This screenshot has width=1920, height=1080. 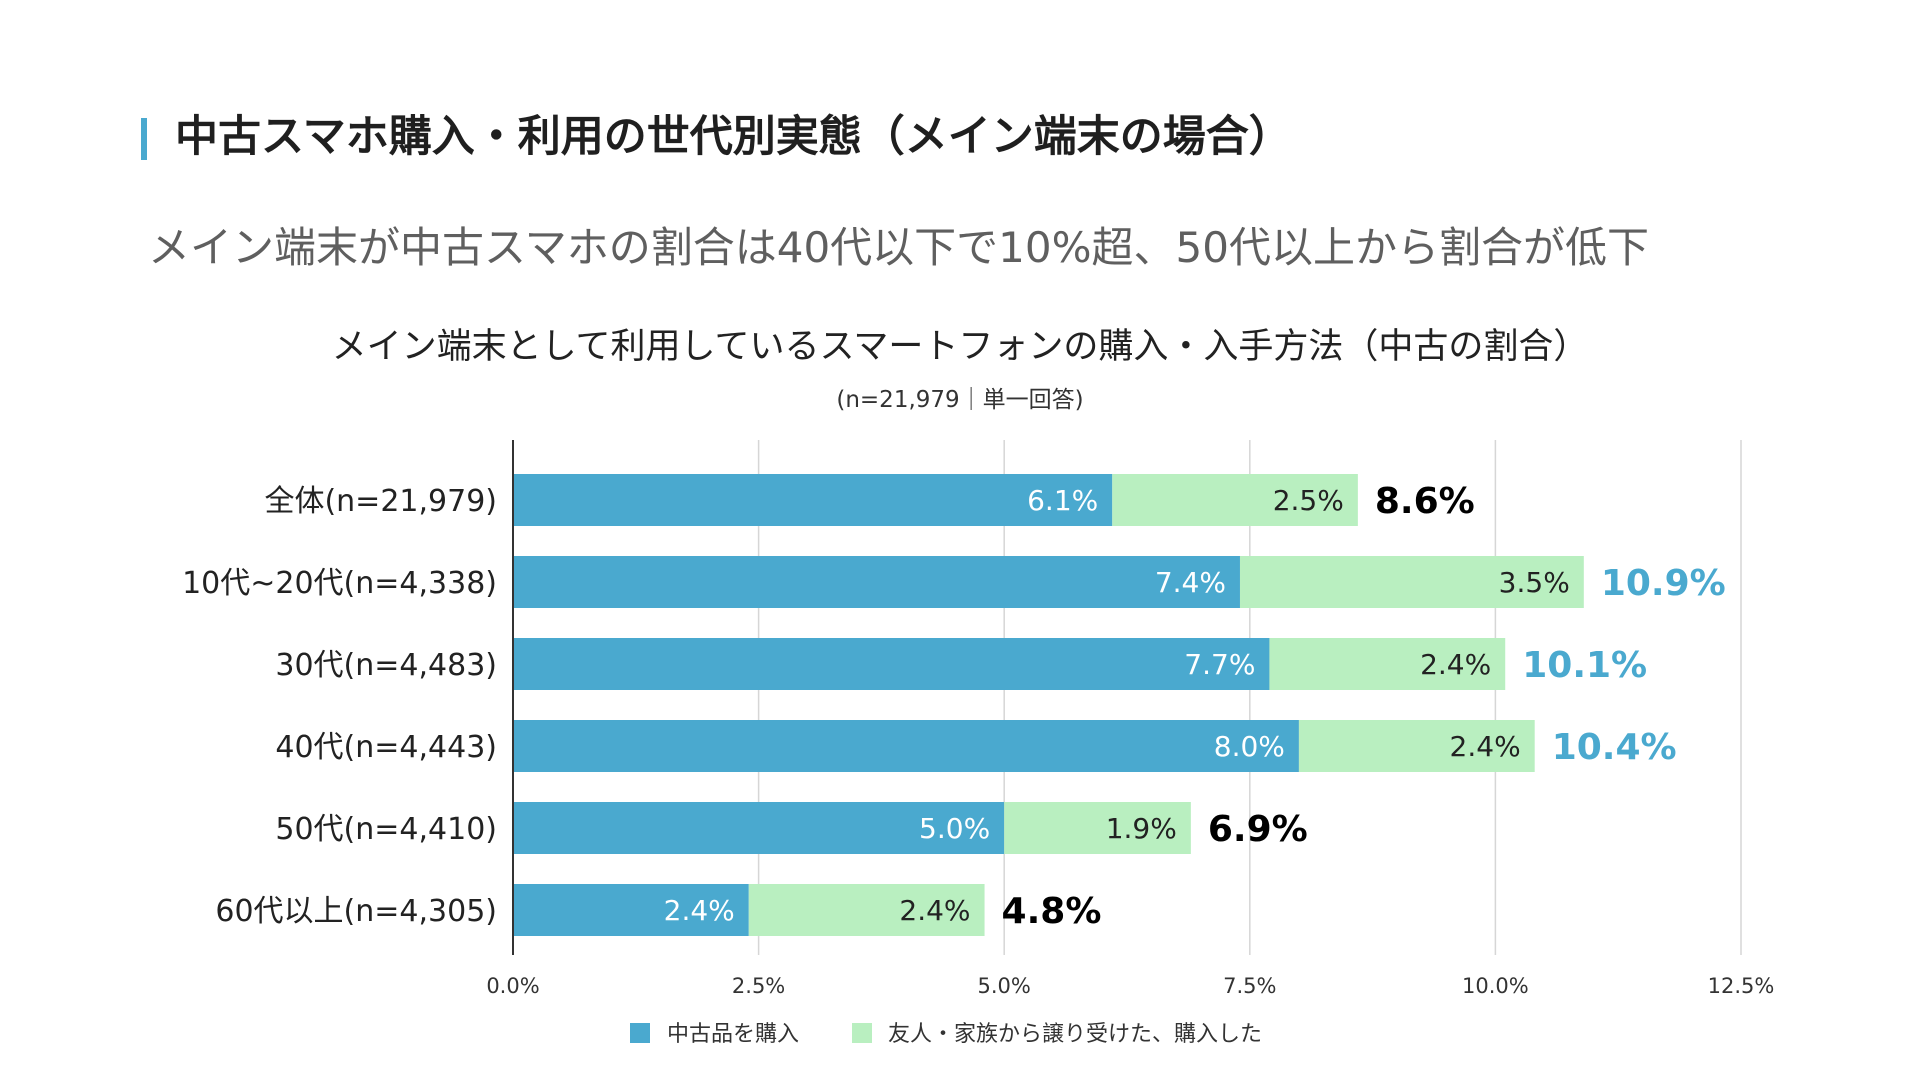 I want to click on x-tick-label: 12.5%, so click(x=1741, y=986).